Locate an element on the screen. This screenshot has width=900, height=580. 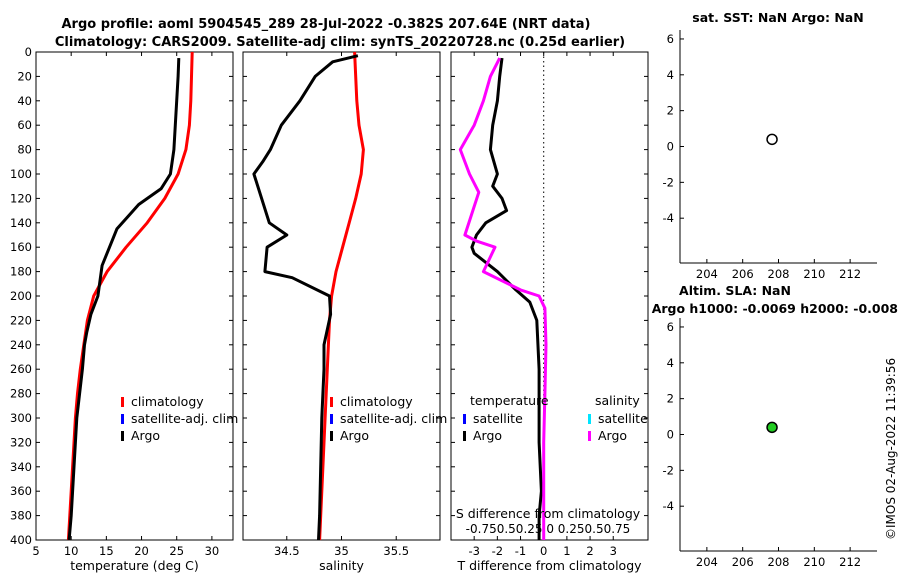
difference-x2tick-labels: -0.750.50.25 0 0.250.50.75 is located at coordinates (548, 529).